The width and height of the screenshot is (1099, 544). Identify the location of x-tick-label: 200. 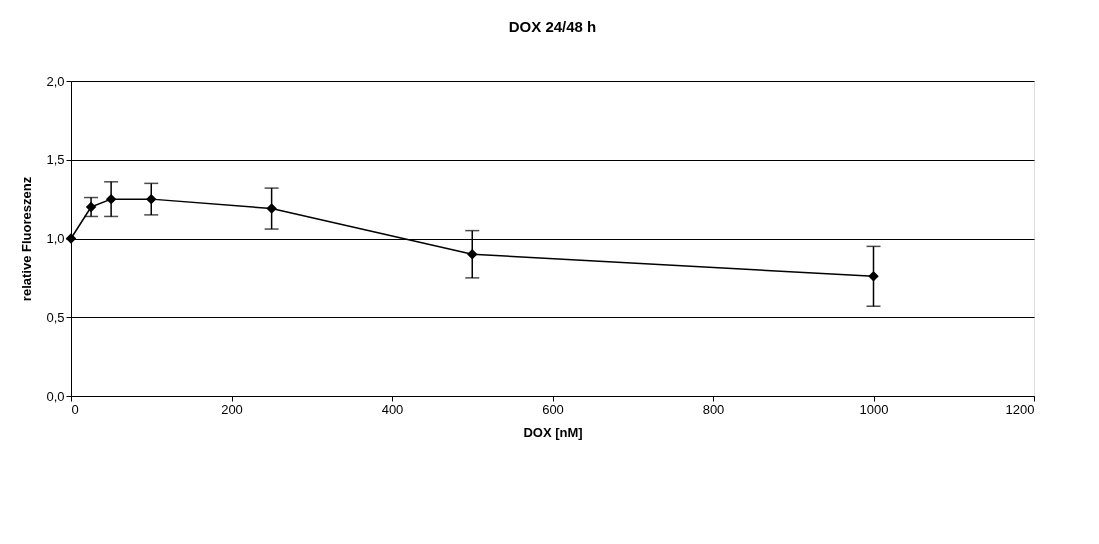
(232, 409).